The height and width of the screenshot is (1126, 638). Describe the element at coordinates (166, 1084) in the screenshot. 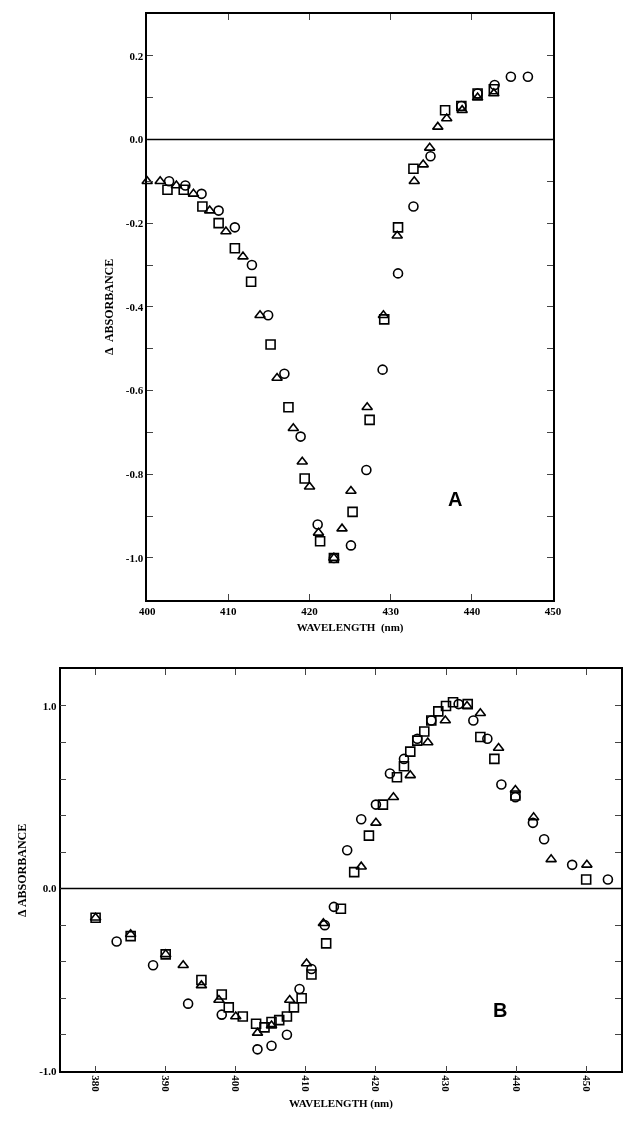

I see `x-tick-label: 390` at that location.